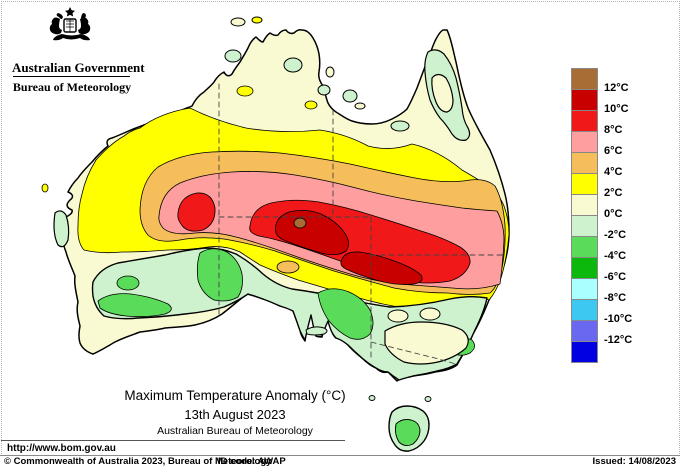  I want to click on legend-color-scale, so click(584, 215).